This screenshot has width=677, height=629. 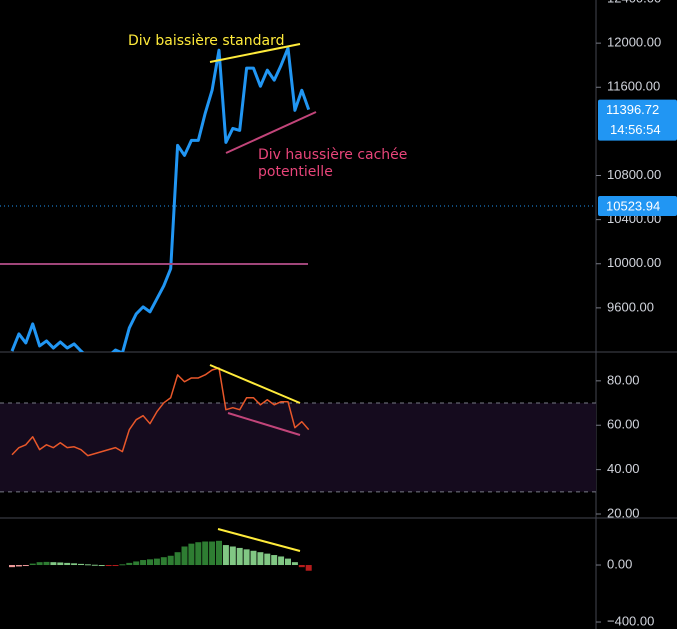 What do you see at coordinates (619, 563) in the screenshot?
I see `y-tick-label: 0.00` at bounding box center [619, 563].